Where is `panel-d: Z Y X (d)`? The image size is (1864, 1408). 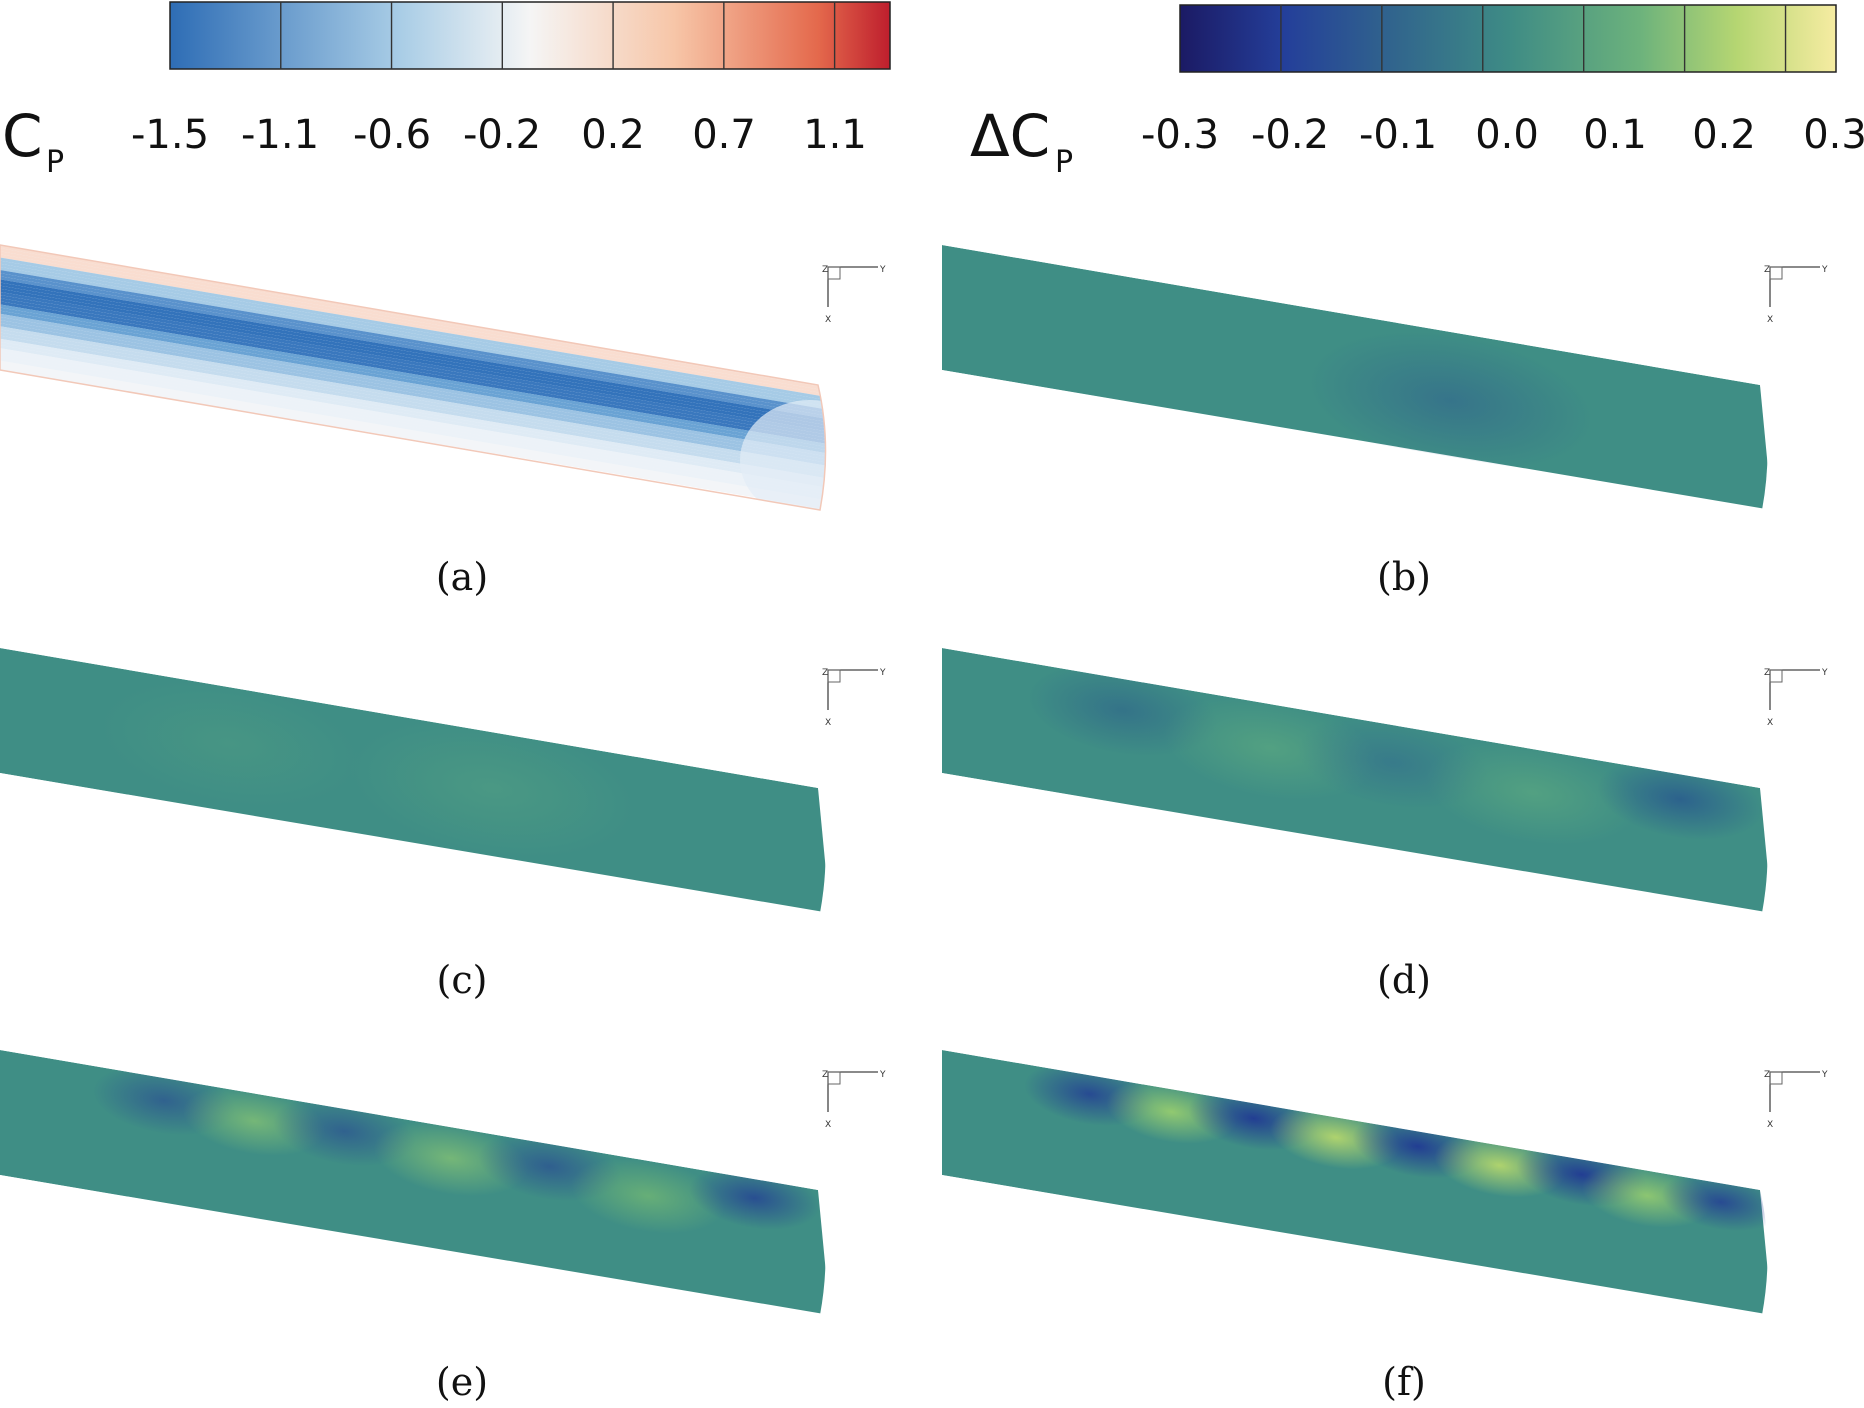 panel-d: Z Y X (d) is located at coordinates (1385, 825).